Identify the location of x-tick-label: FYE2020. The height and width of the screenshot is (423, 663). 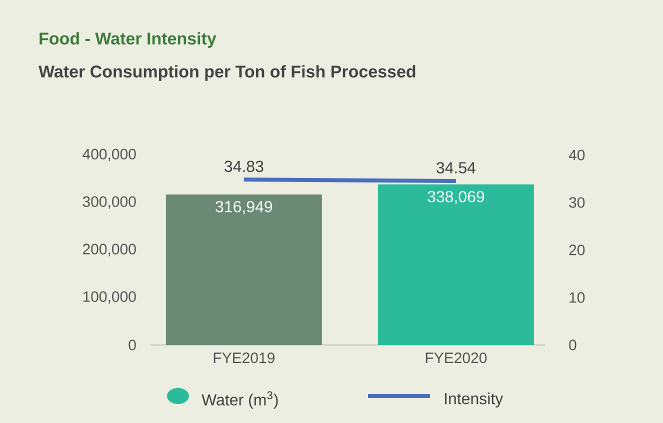
(456, 358).